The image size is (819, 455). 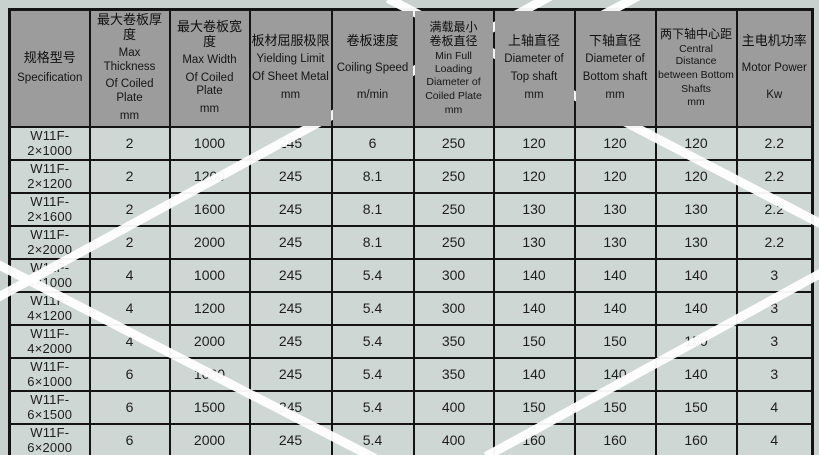 What do you see at coordinates (49, 58) in the screenshot?
I see `header-label-zh: 规格型号` at bounding box center [49, 58].